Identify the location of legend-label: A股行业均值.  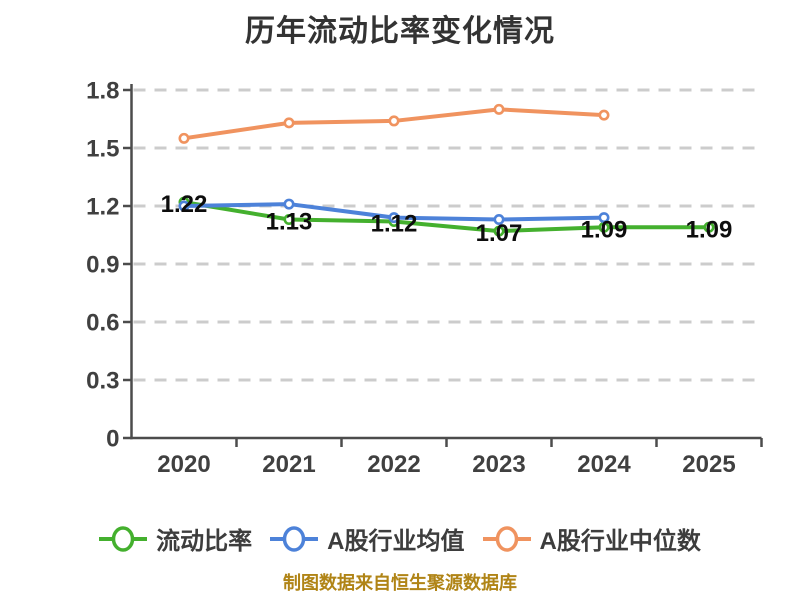
(396, 541).